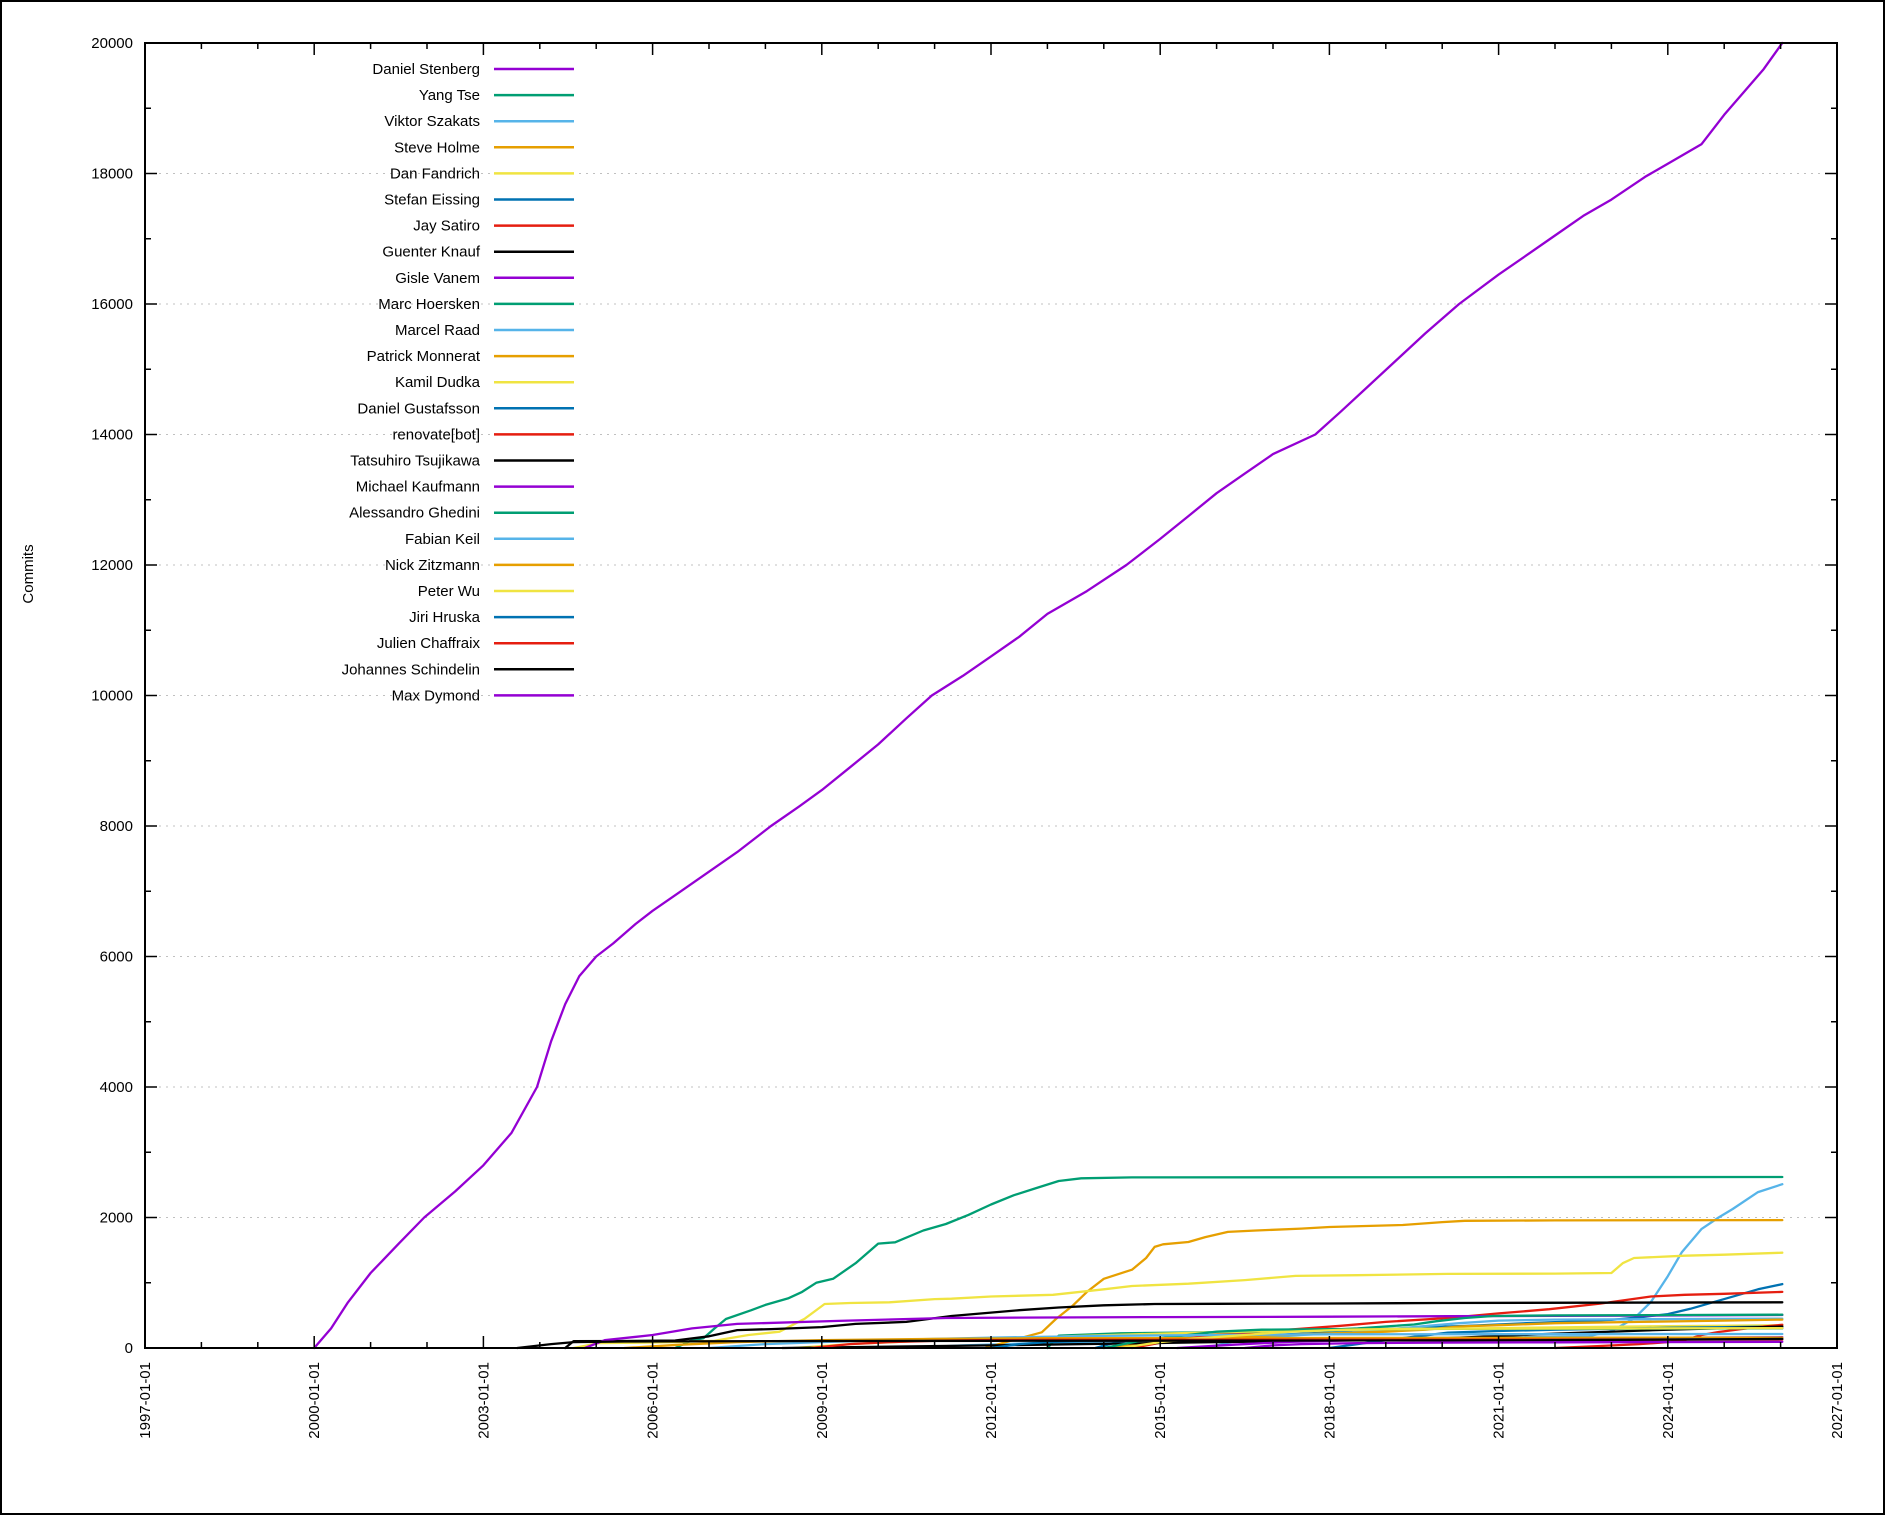  I want to click on series-line-yang-tse, so click(1229, 1262).